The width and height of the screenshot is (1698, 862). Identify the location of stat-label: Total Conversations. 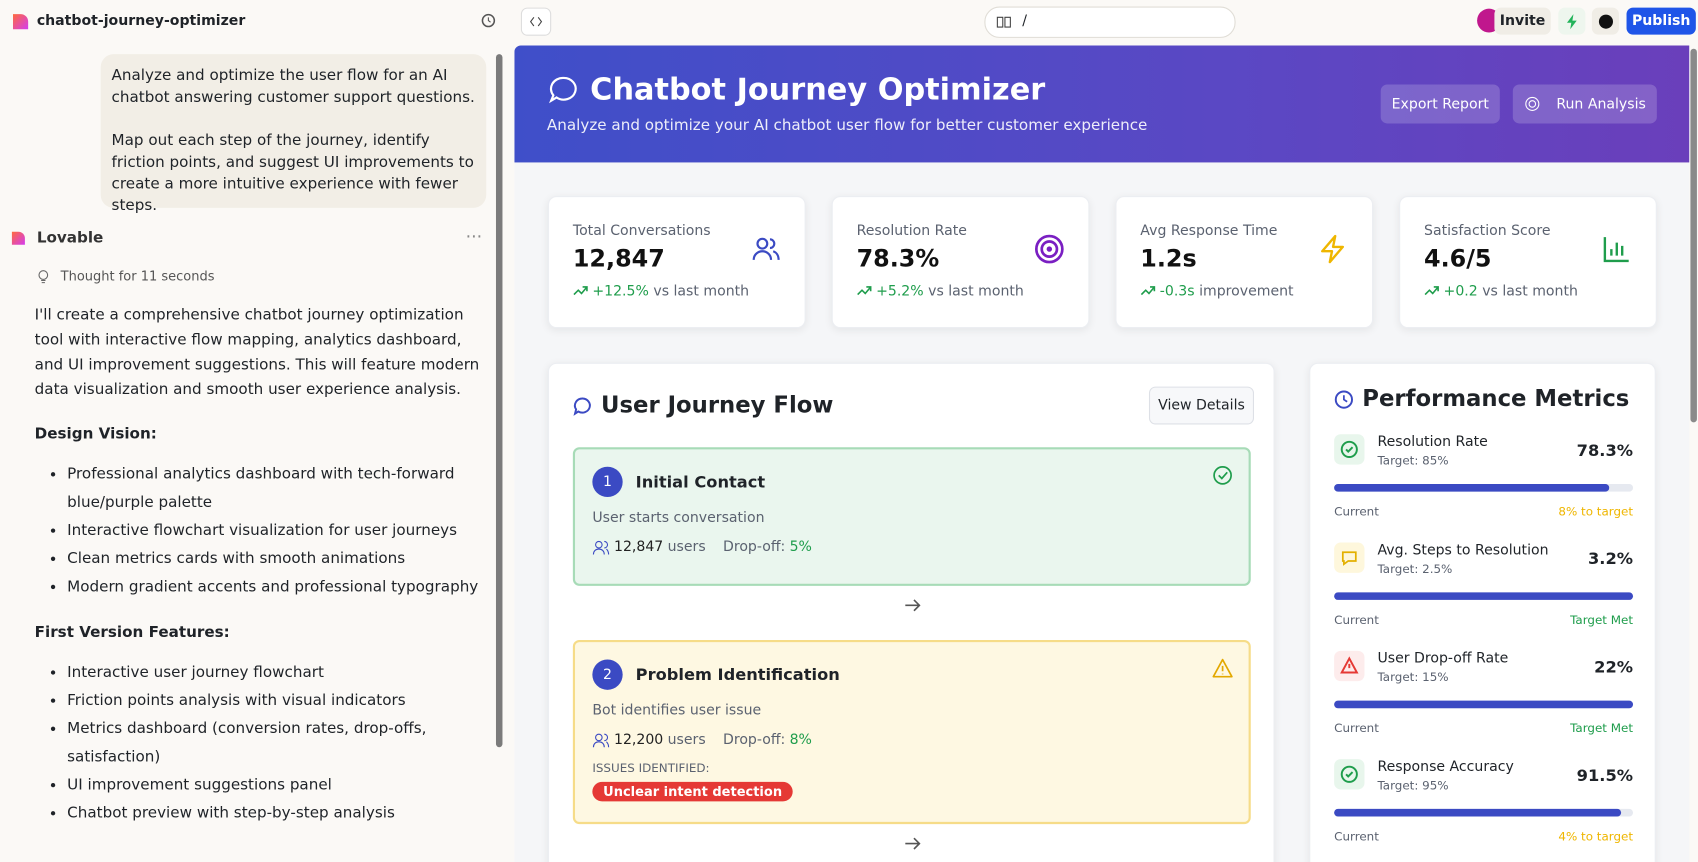
(641, 231).